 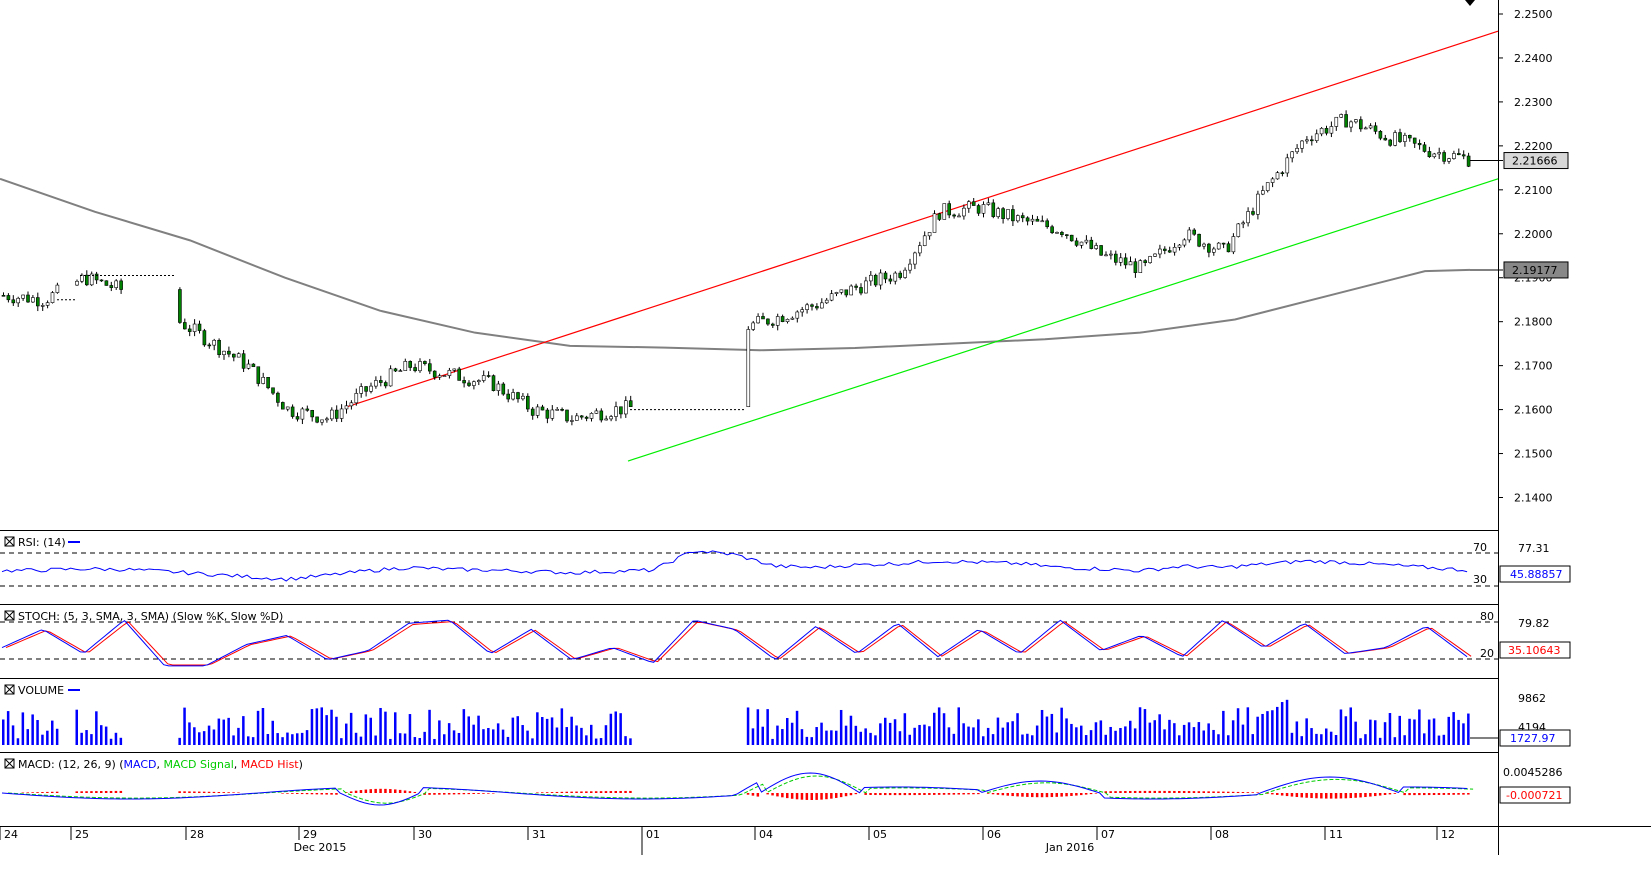 What do you see at coordinates (425, 834) in the screenshot?
I see `time-tick-label: 30` at bounding box center [425, 834].